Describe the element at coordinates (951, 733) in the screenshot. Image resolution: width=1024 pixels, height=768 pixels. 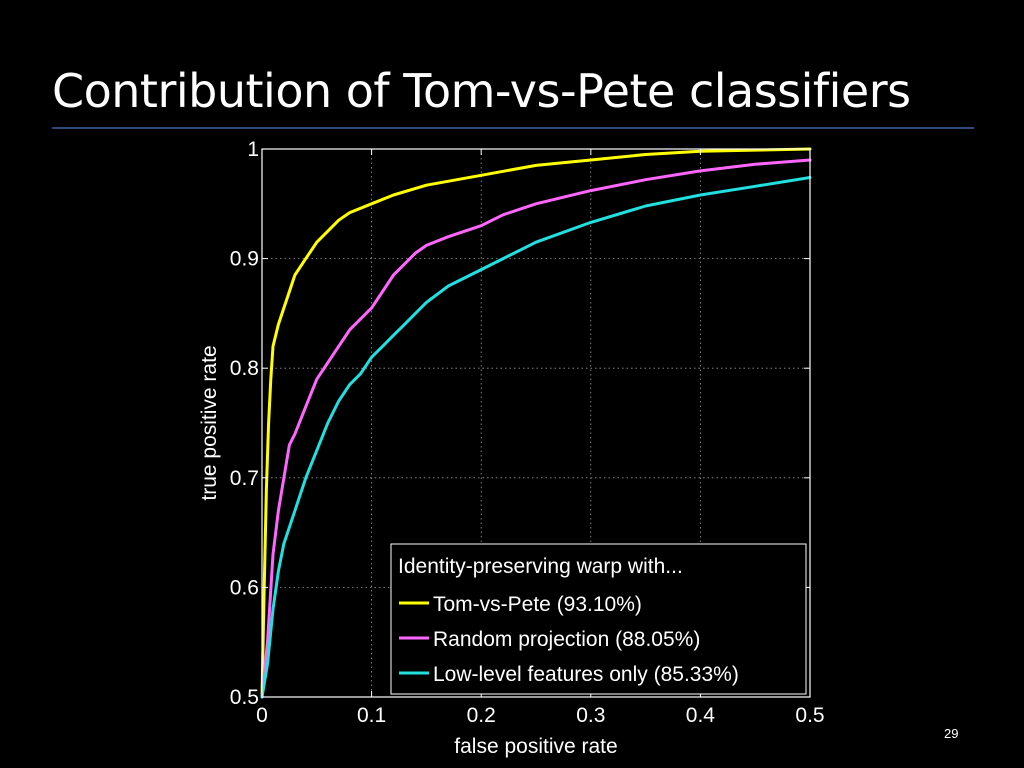
I see `slide-number: 29` at that location.